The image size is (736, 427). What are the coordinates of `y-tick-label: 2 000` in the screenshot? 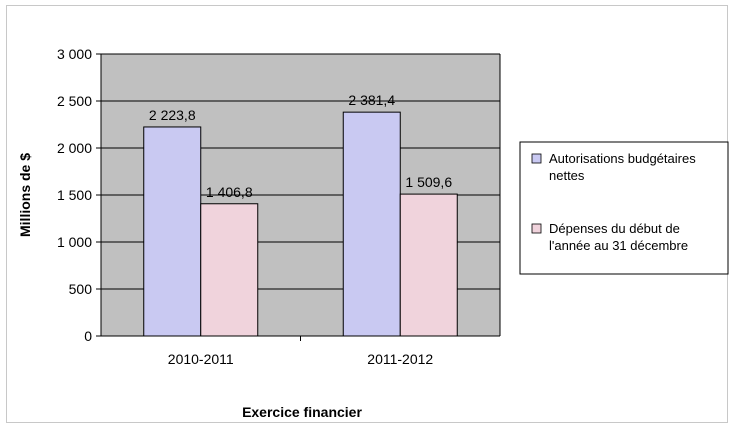 It's located at (74, 148).